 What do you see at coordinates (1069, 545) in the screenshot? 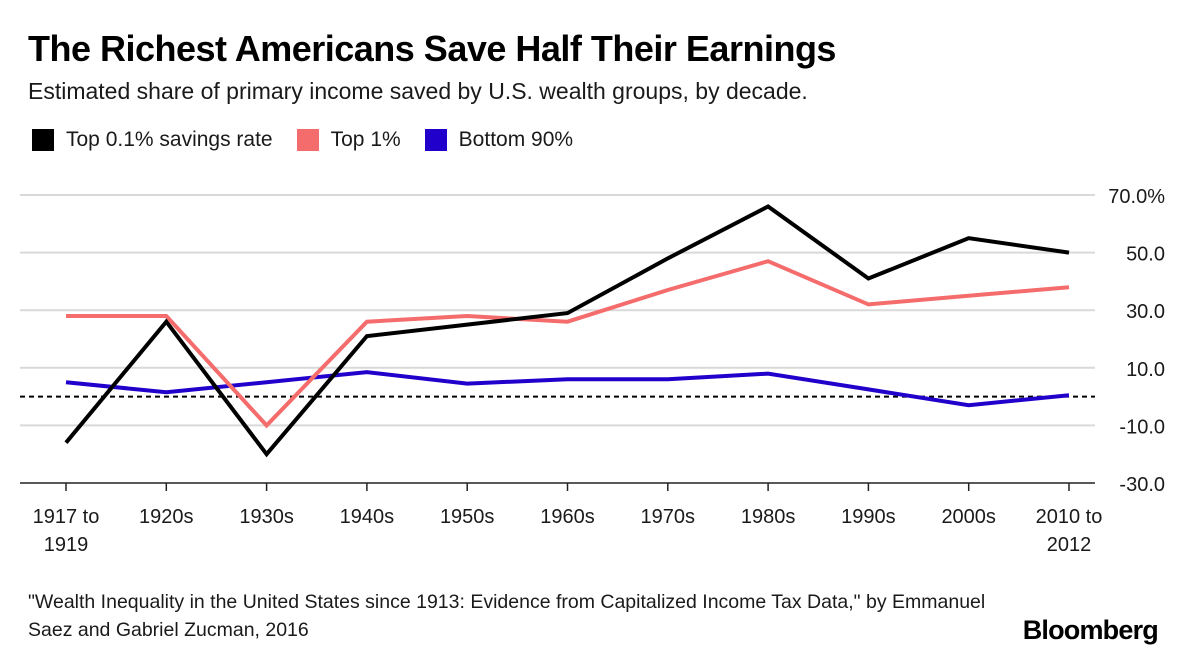
I see `x-tick-label-line: 2012` at bounding box center [1069, 545].